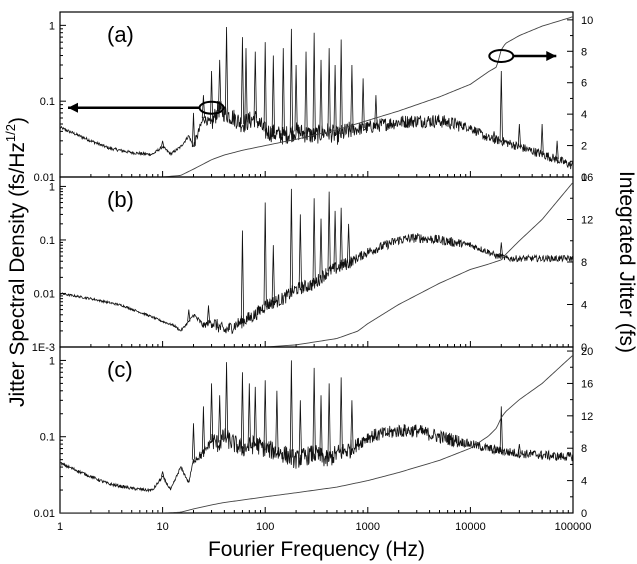 Image resolution: width=637 pixels, height=564 pixels. Describe the element at coordinates (584, 84) in the screenshot. I see `right-tick-label: 6` at that location.